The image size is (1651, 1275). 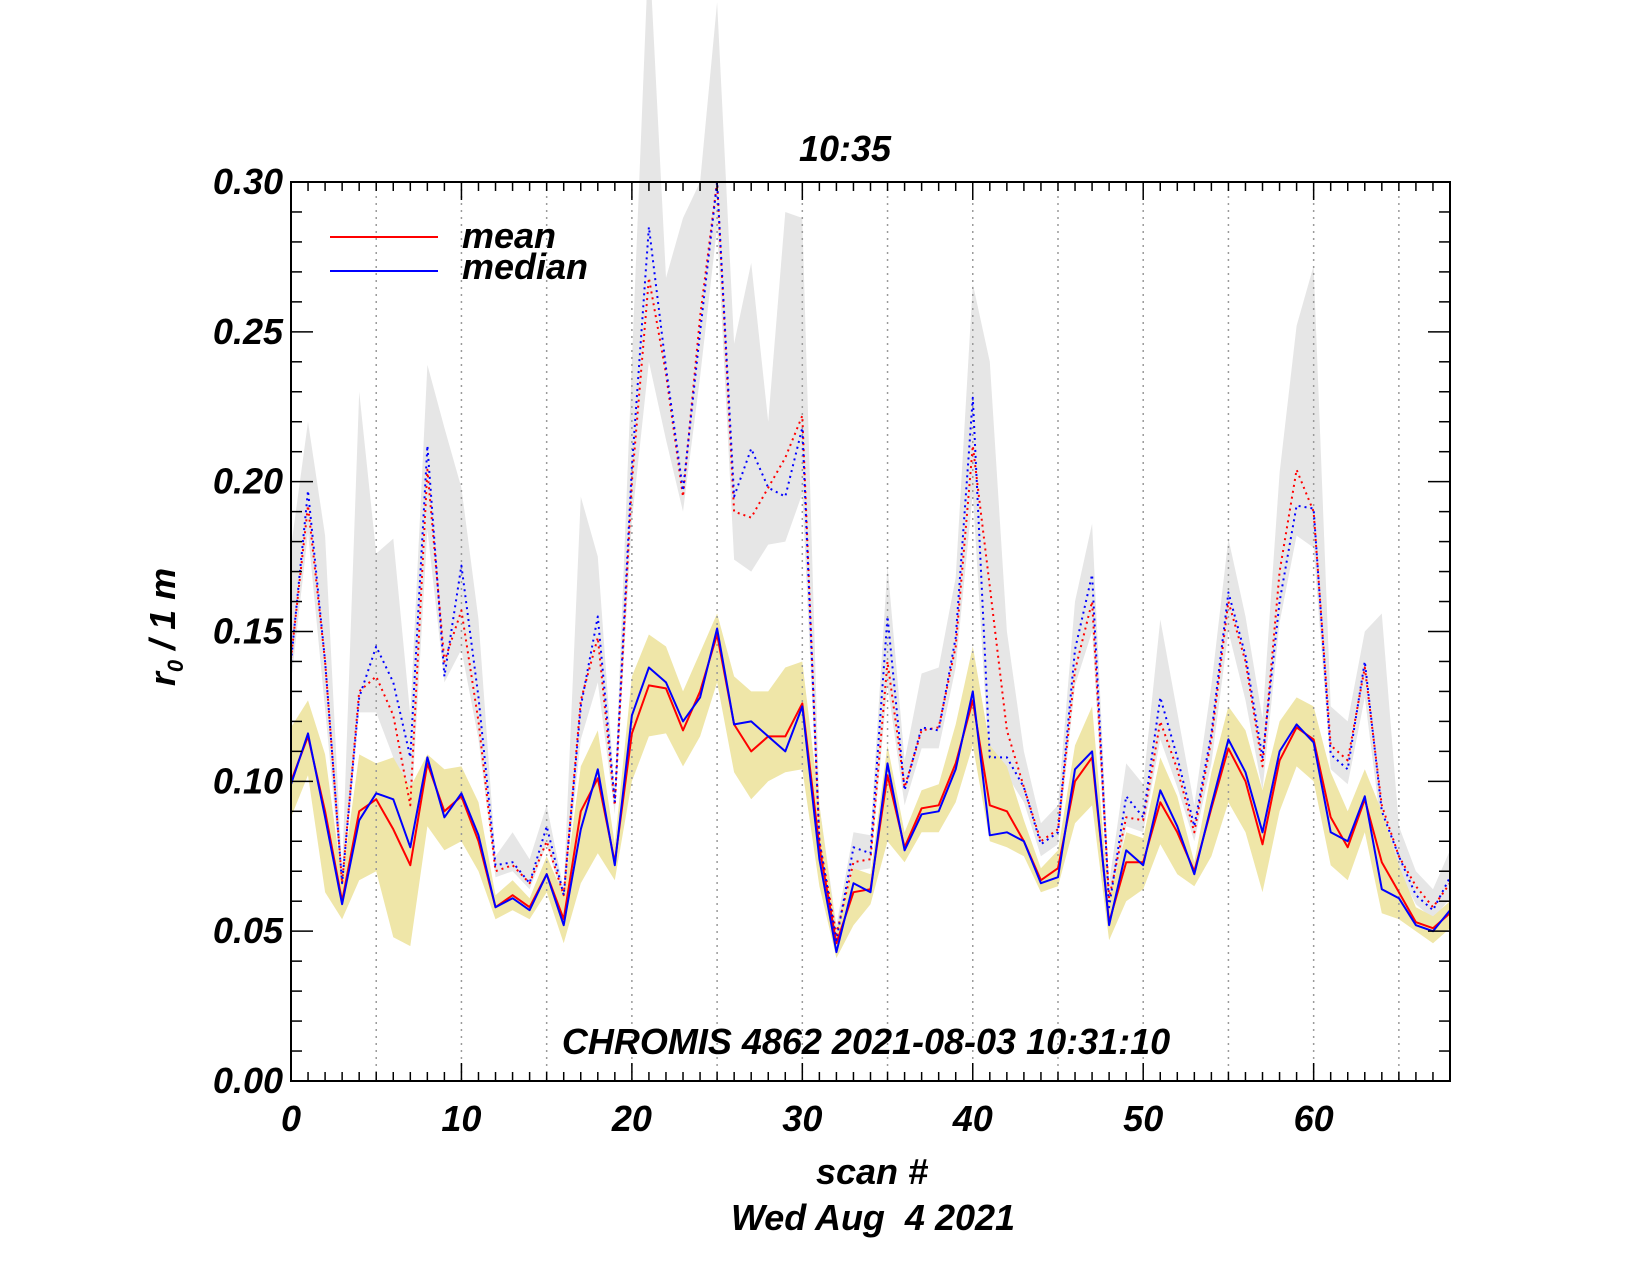 I want to click on x-tick-label-10: 10, so click(x=461, y=1118).